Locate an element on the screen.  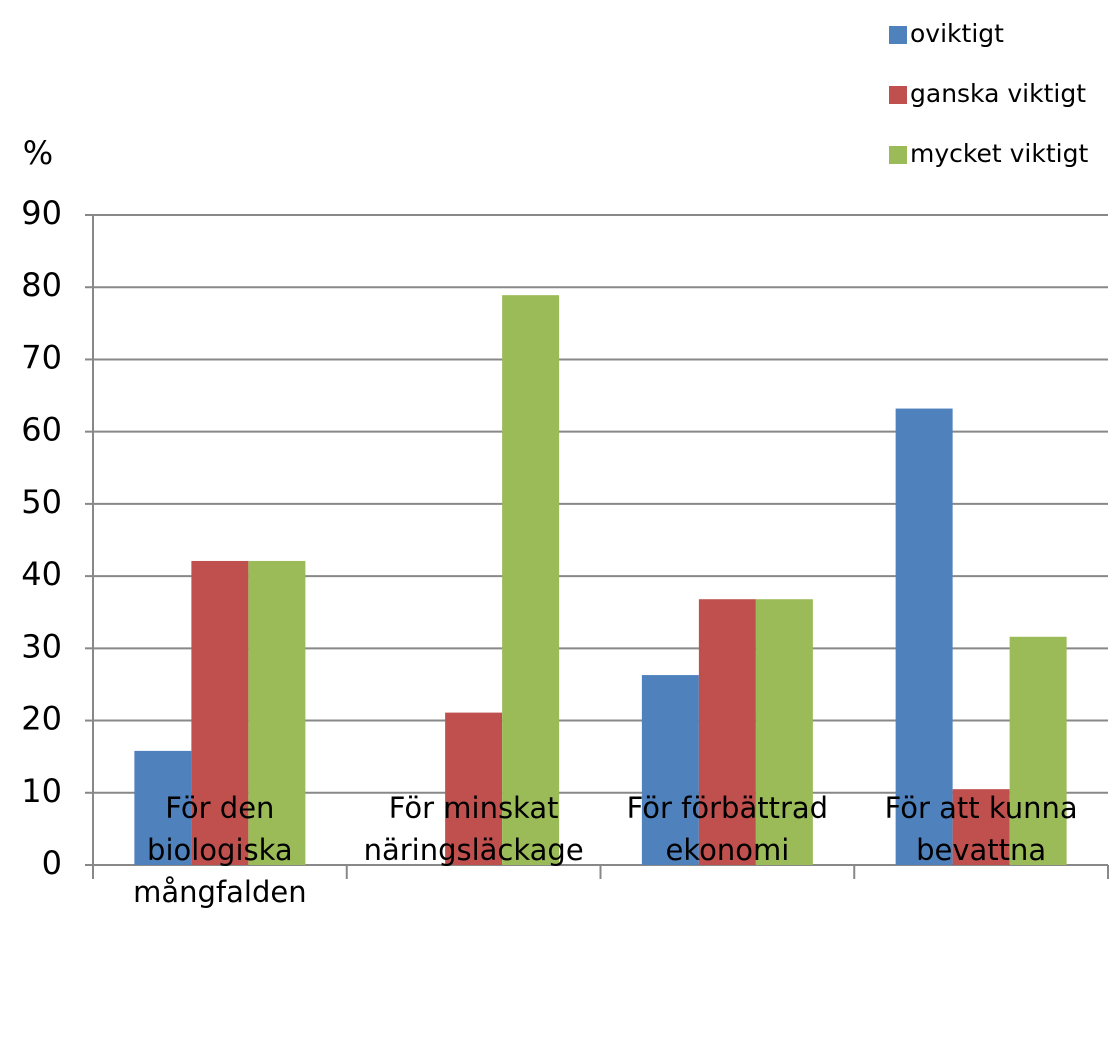
y-axis-label: % is located at coordinates (38, 153).